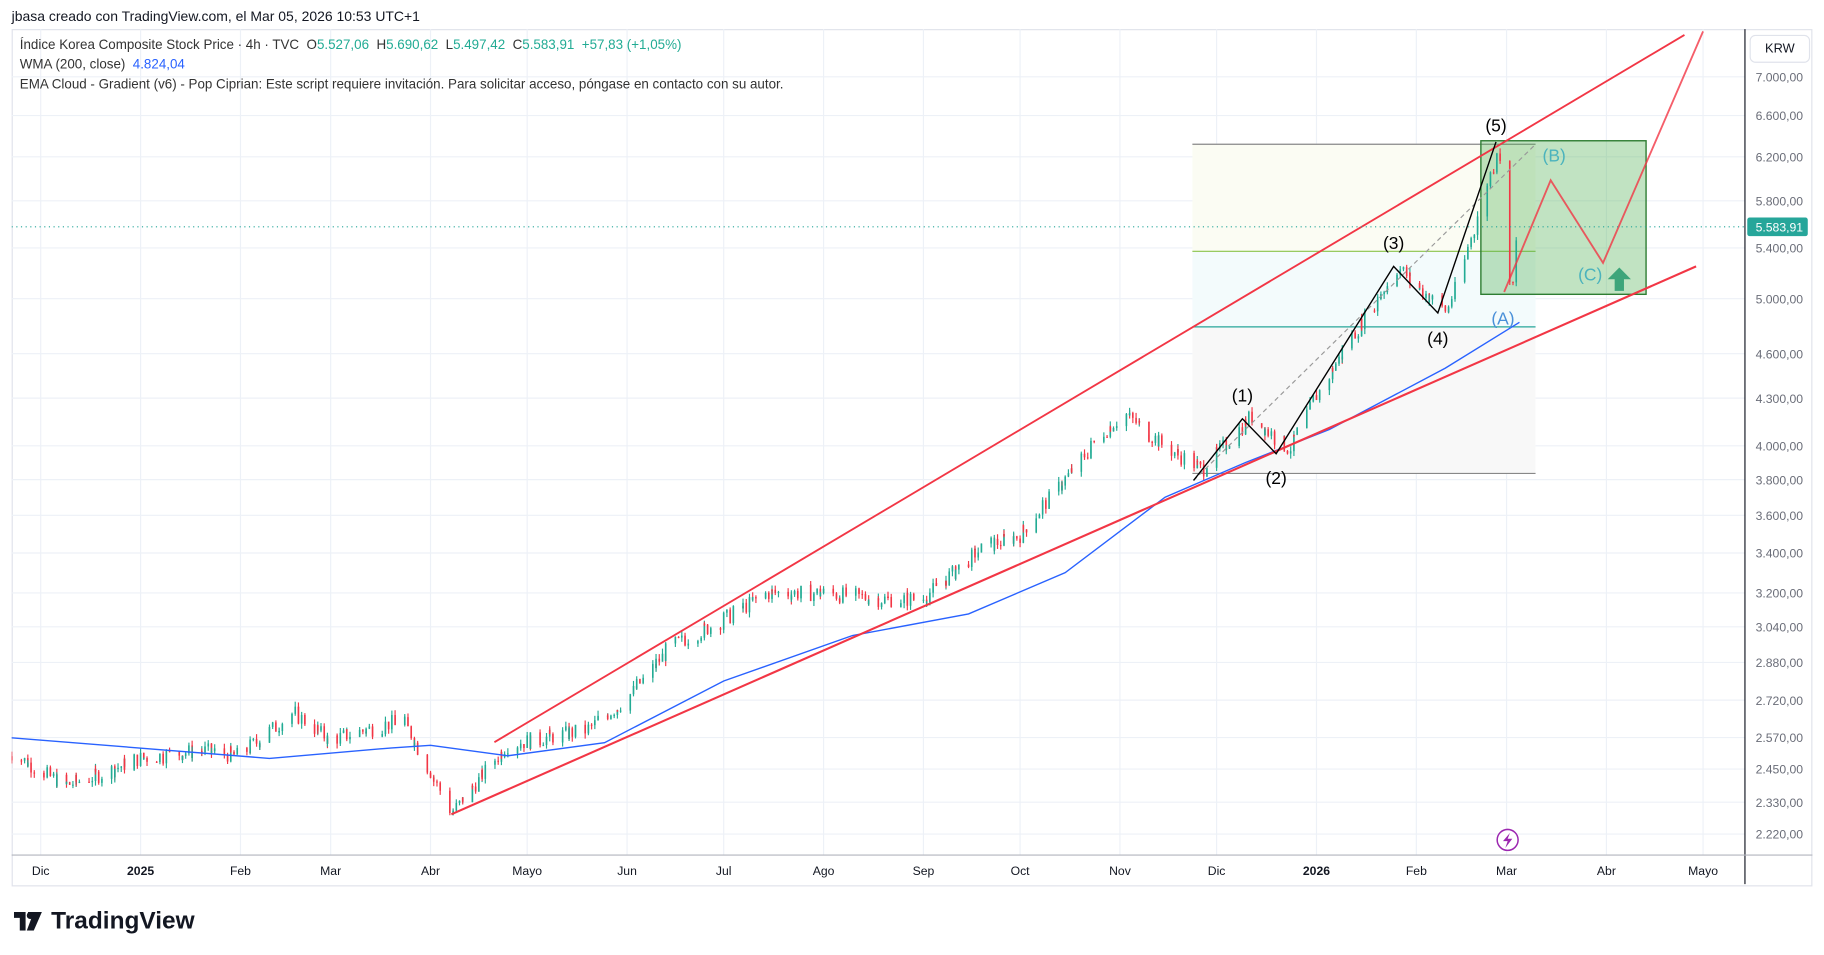 The width and height of the screenshot is (1824, 955). I want to click on wave-label: (C), so click(1590, 274).